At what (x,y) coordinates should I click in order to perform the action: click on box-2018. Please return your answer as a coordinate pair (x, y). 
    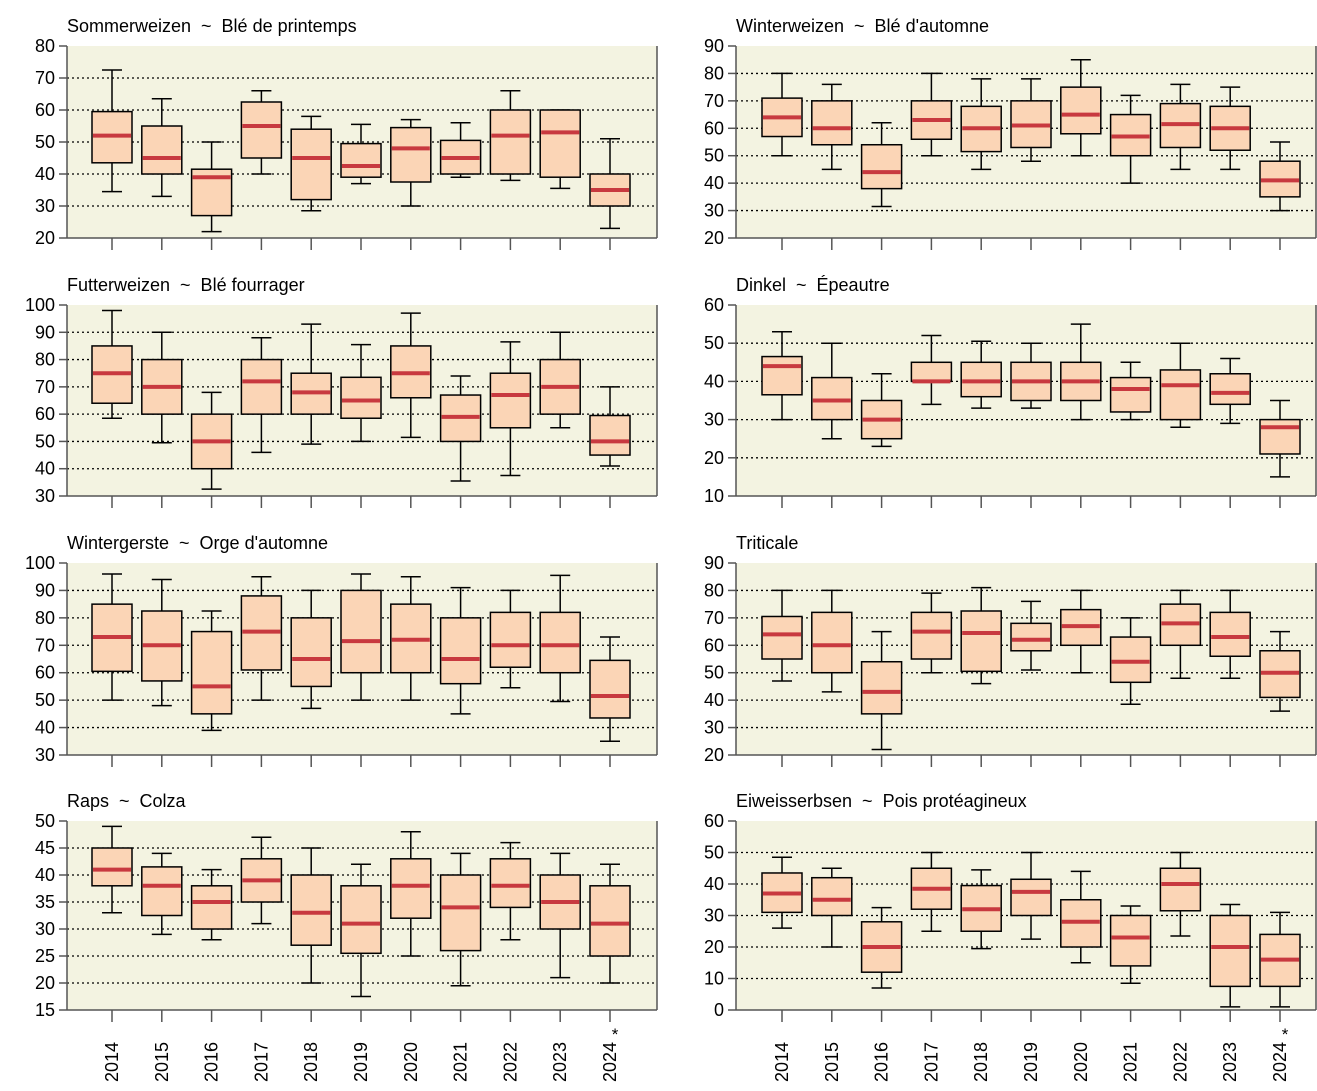
    Looking at the image, I should click on (311, 915).